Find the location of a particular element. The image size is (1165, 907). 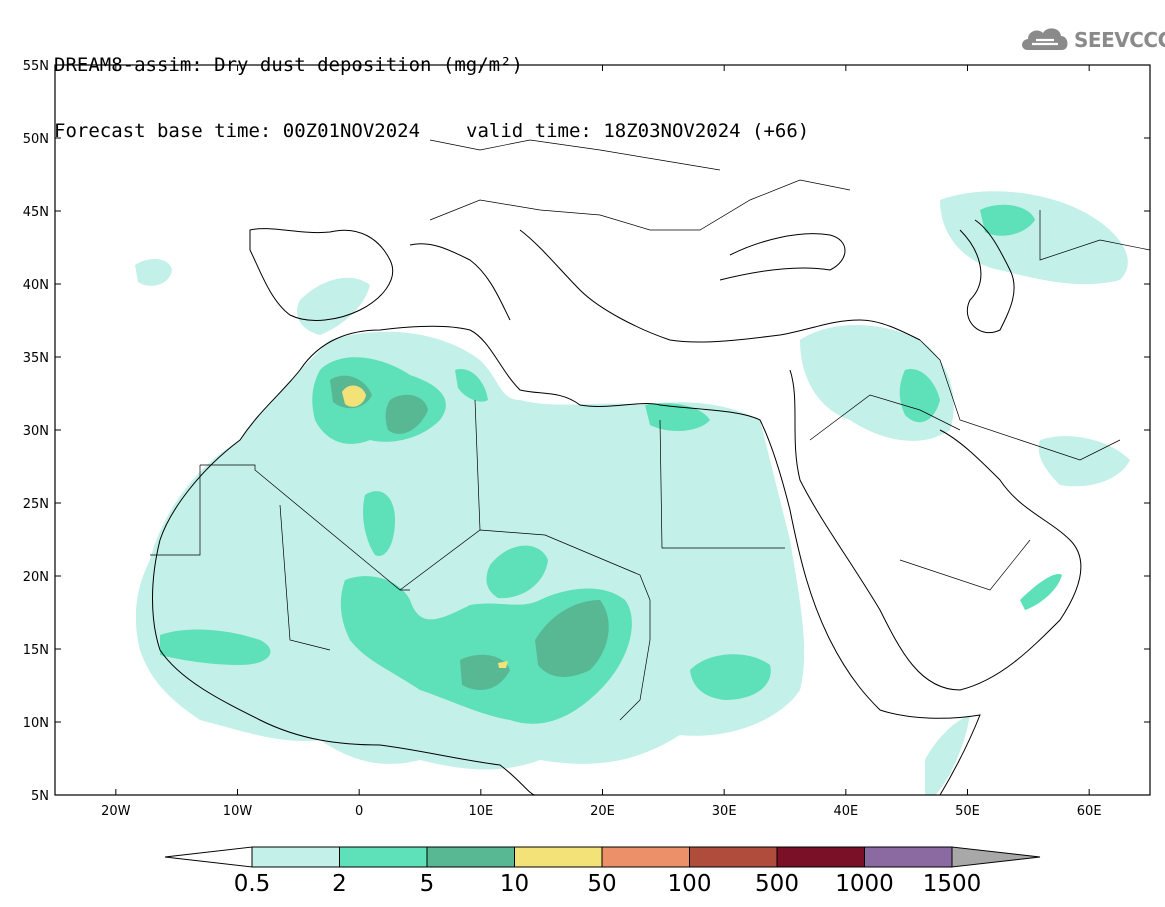

border-egypt-sudan is located at coordinates (722, 484).